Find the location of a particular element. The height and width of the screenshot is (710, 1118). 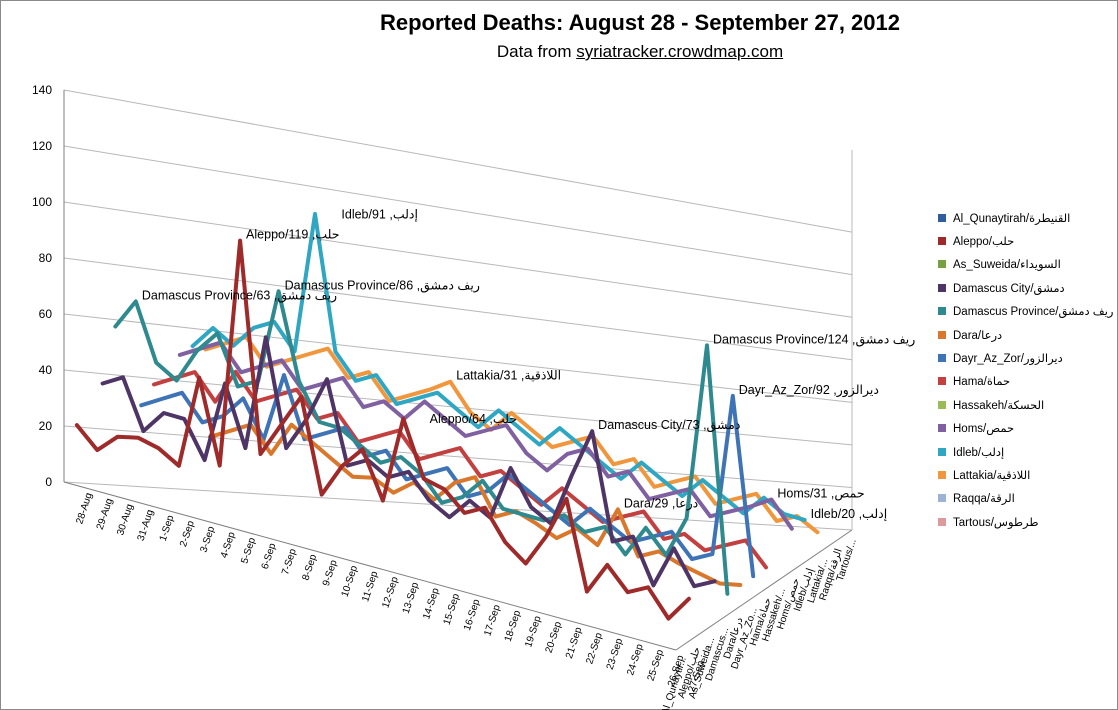

legend-label: Dayr_Az_Zor/ديرالزور is located at coordinates (1008, 359).